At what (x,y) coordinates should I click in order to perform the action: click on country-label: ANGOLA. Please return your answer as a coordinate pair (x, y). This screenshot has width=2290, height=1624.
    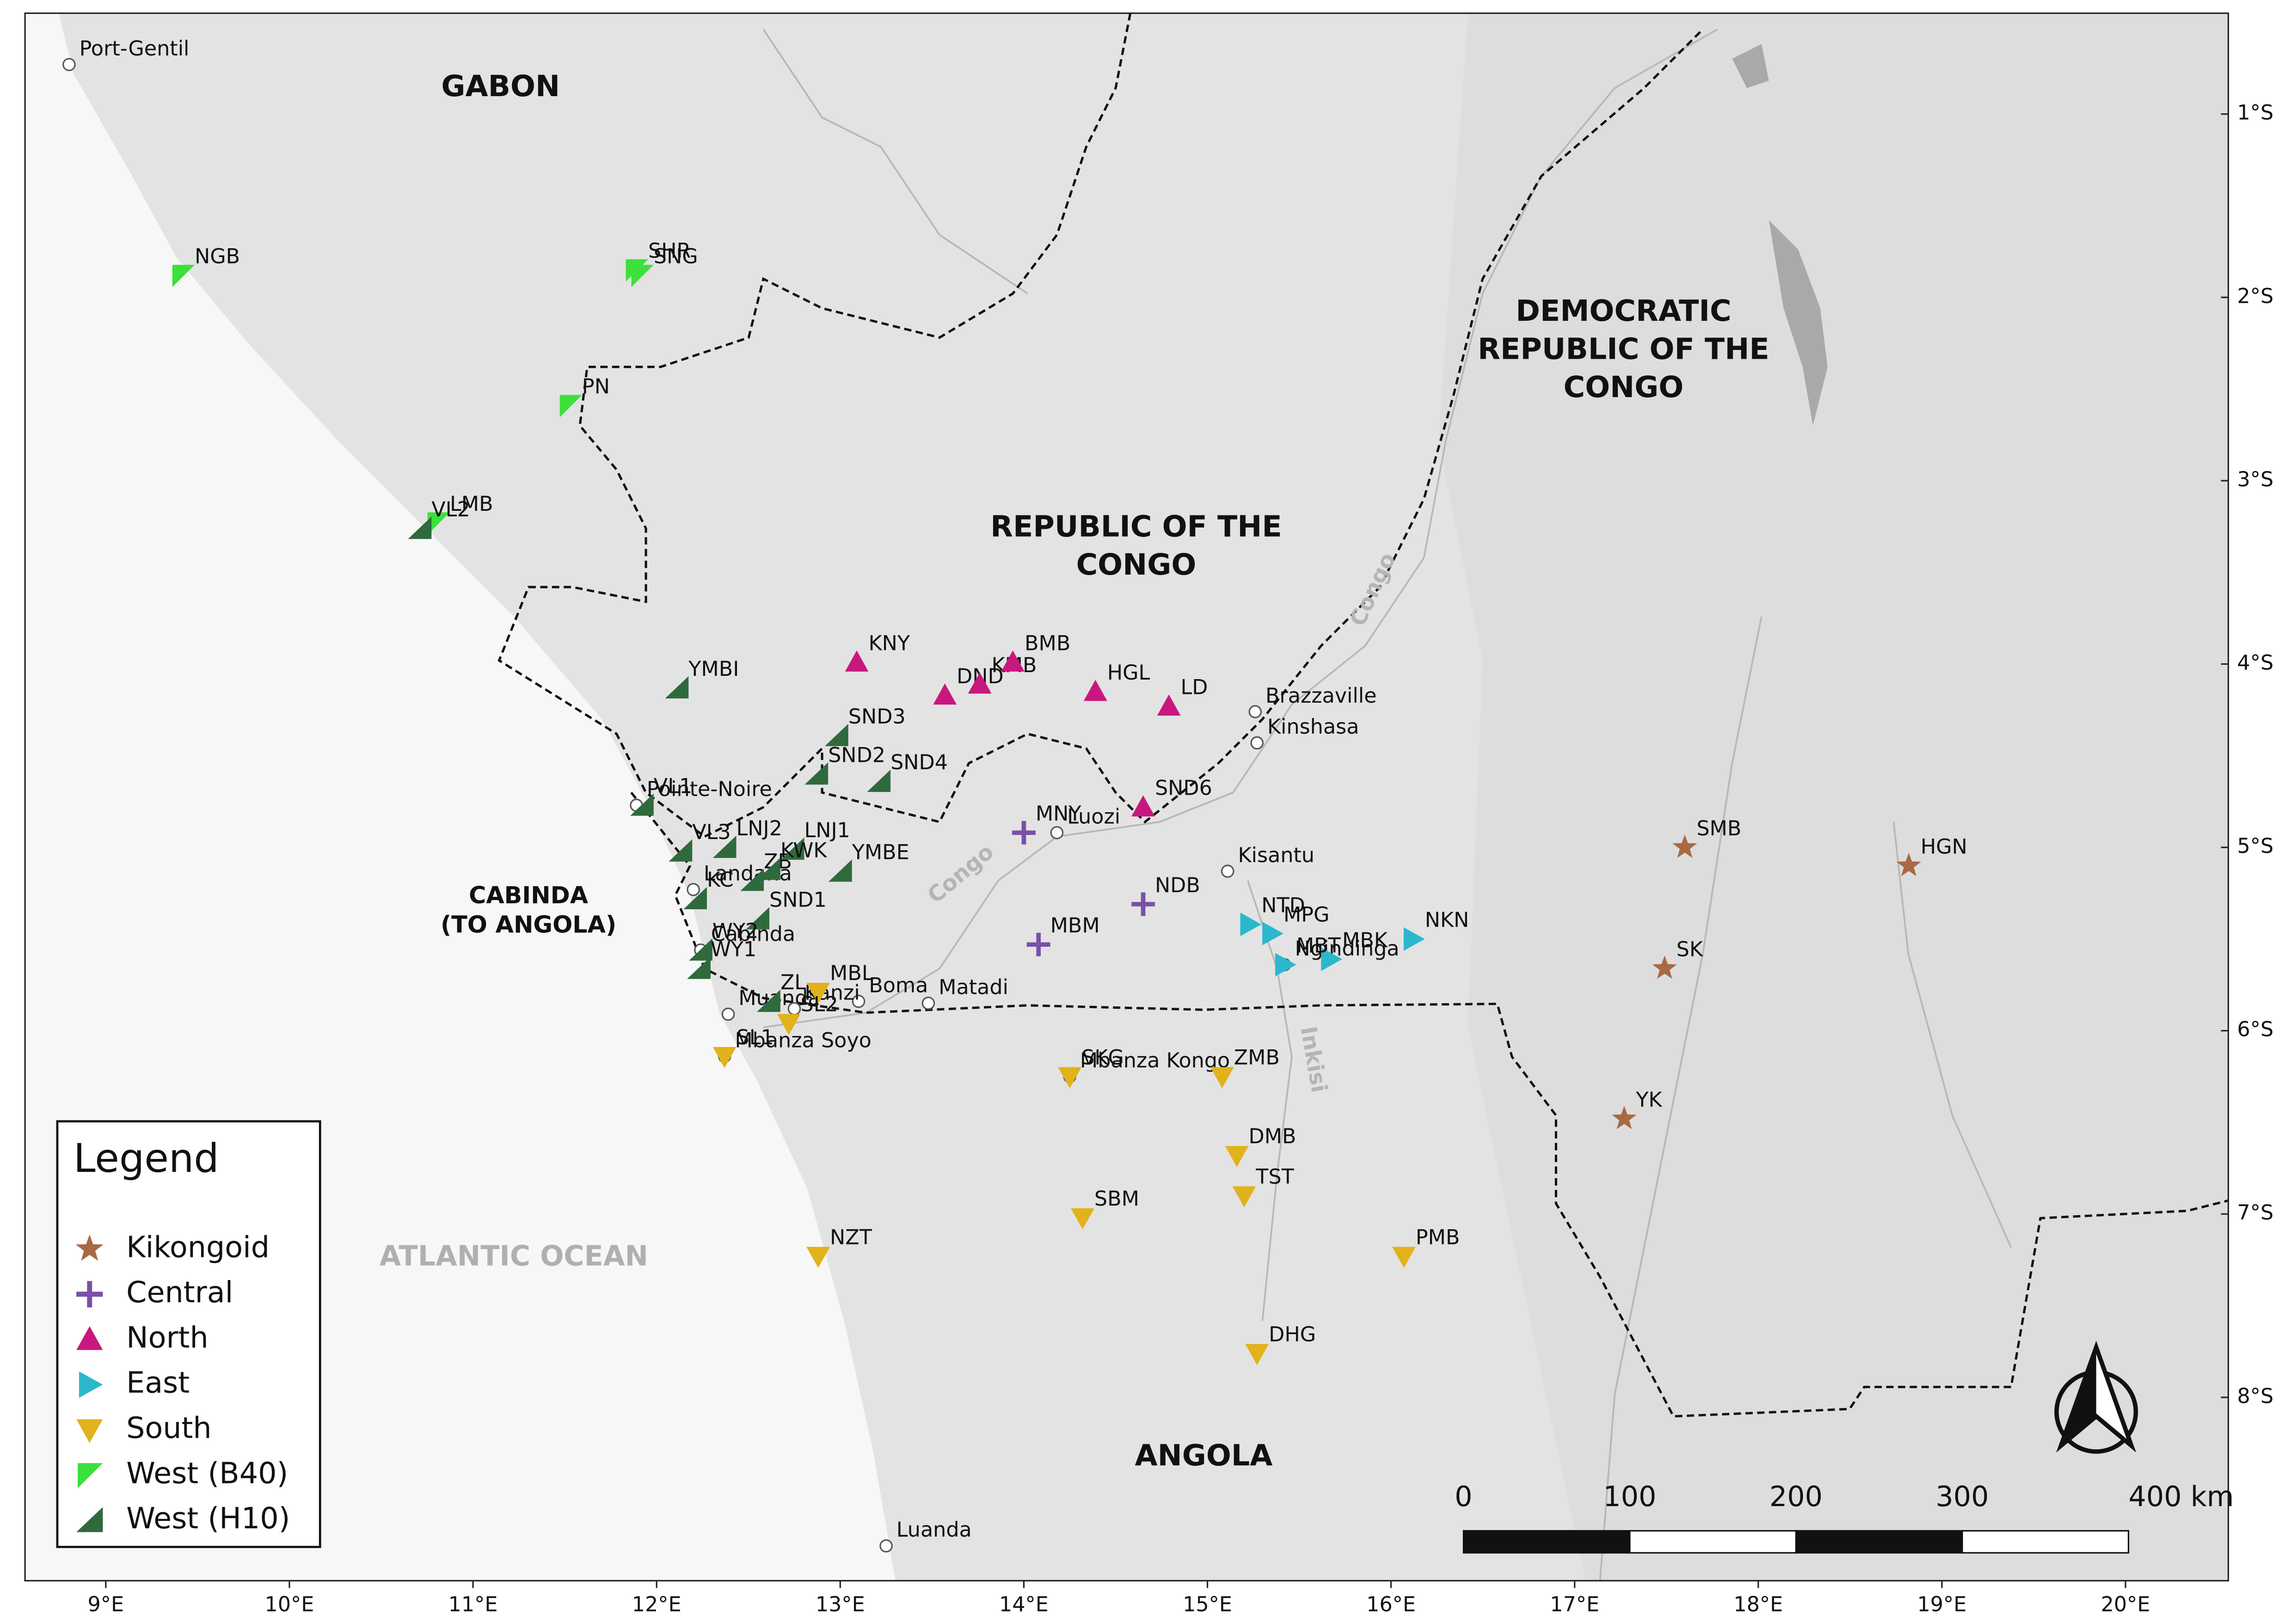
    Looking at the image, I should click on (1204, 1455).